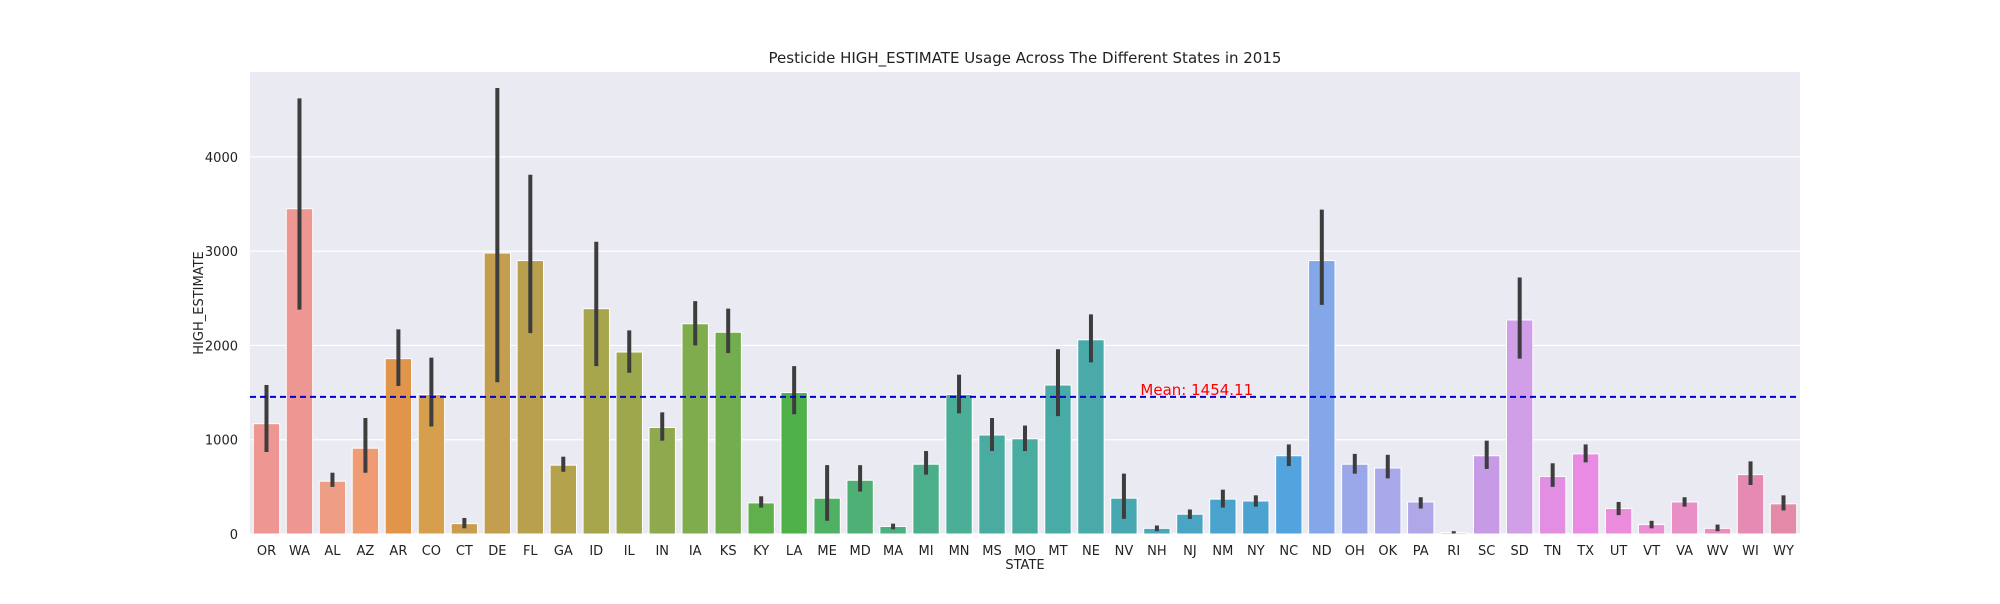  Describe the element at coordinates (761, 518) in the screenshot. I see `bar-ky` at that location.